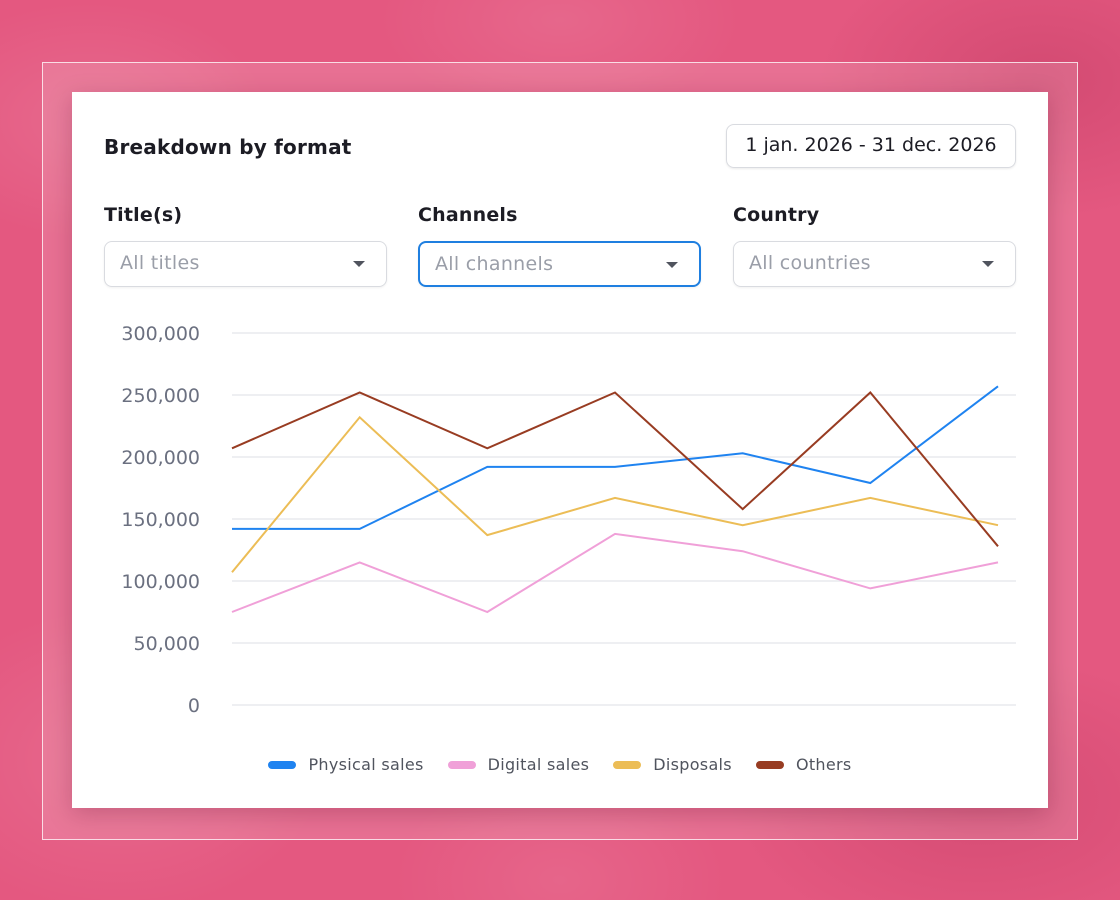 This screenshot has width=1120, height=900. What do you see at coordinates (538, 764) in the screenshot?
I see `legend-label: Digital sales` at bounding box center [538, 764].